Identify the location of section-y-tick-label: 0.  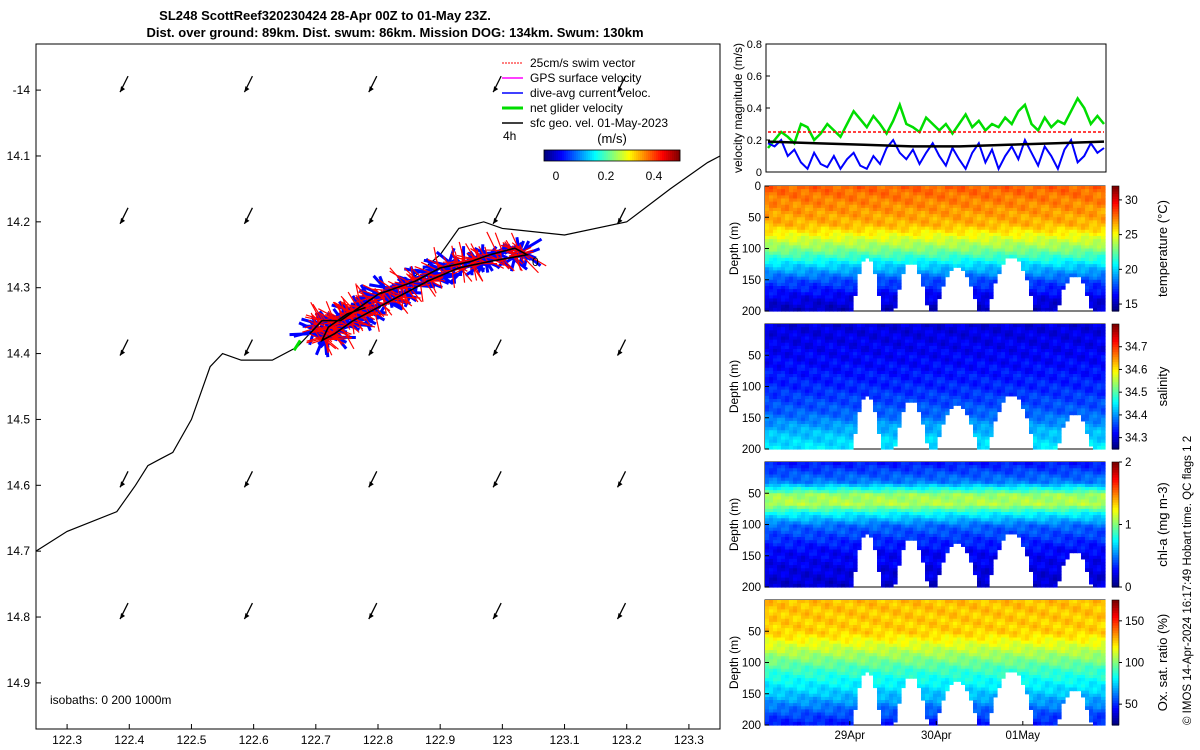
(758, 187).